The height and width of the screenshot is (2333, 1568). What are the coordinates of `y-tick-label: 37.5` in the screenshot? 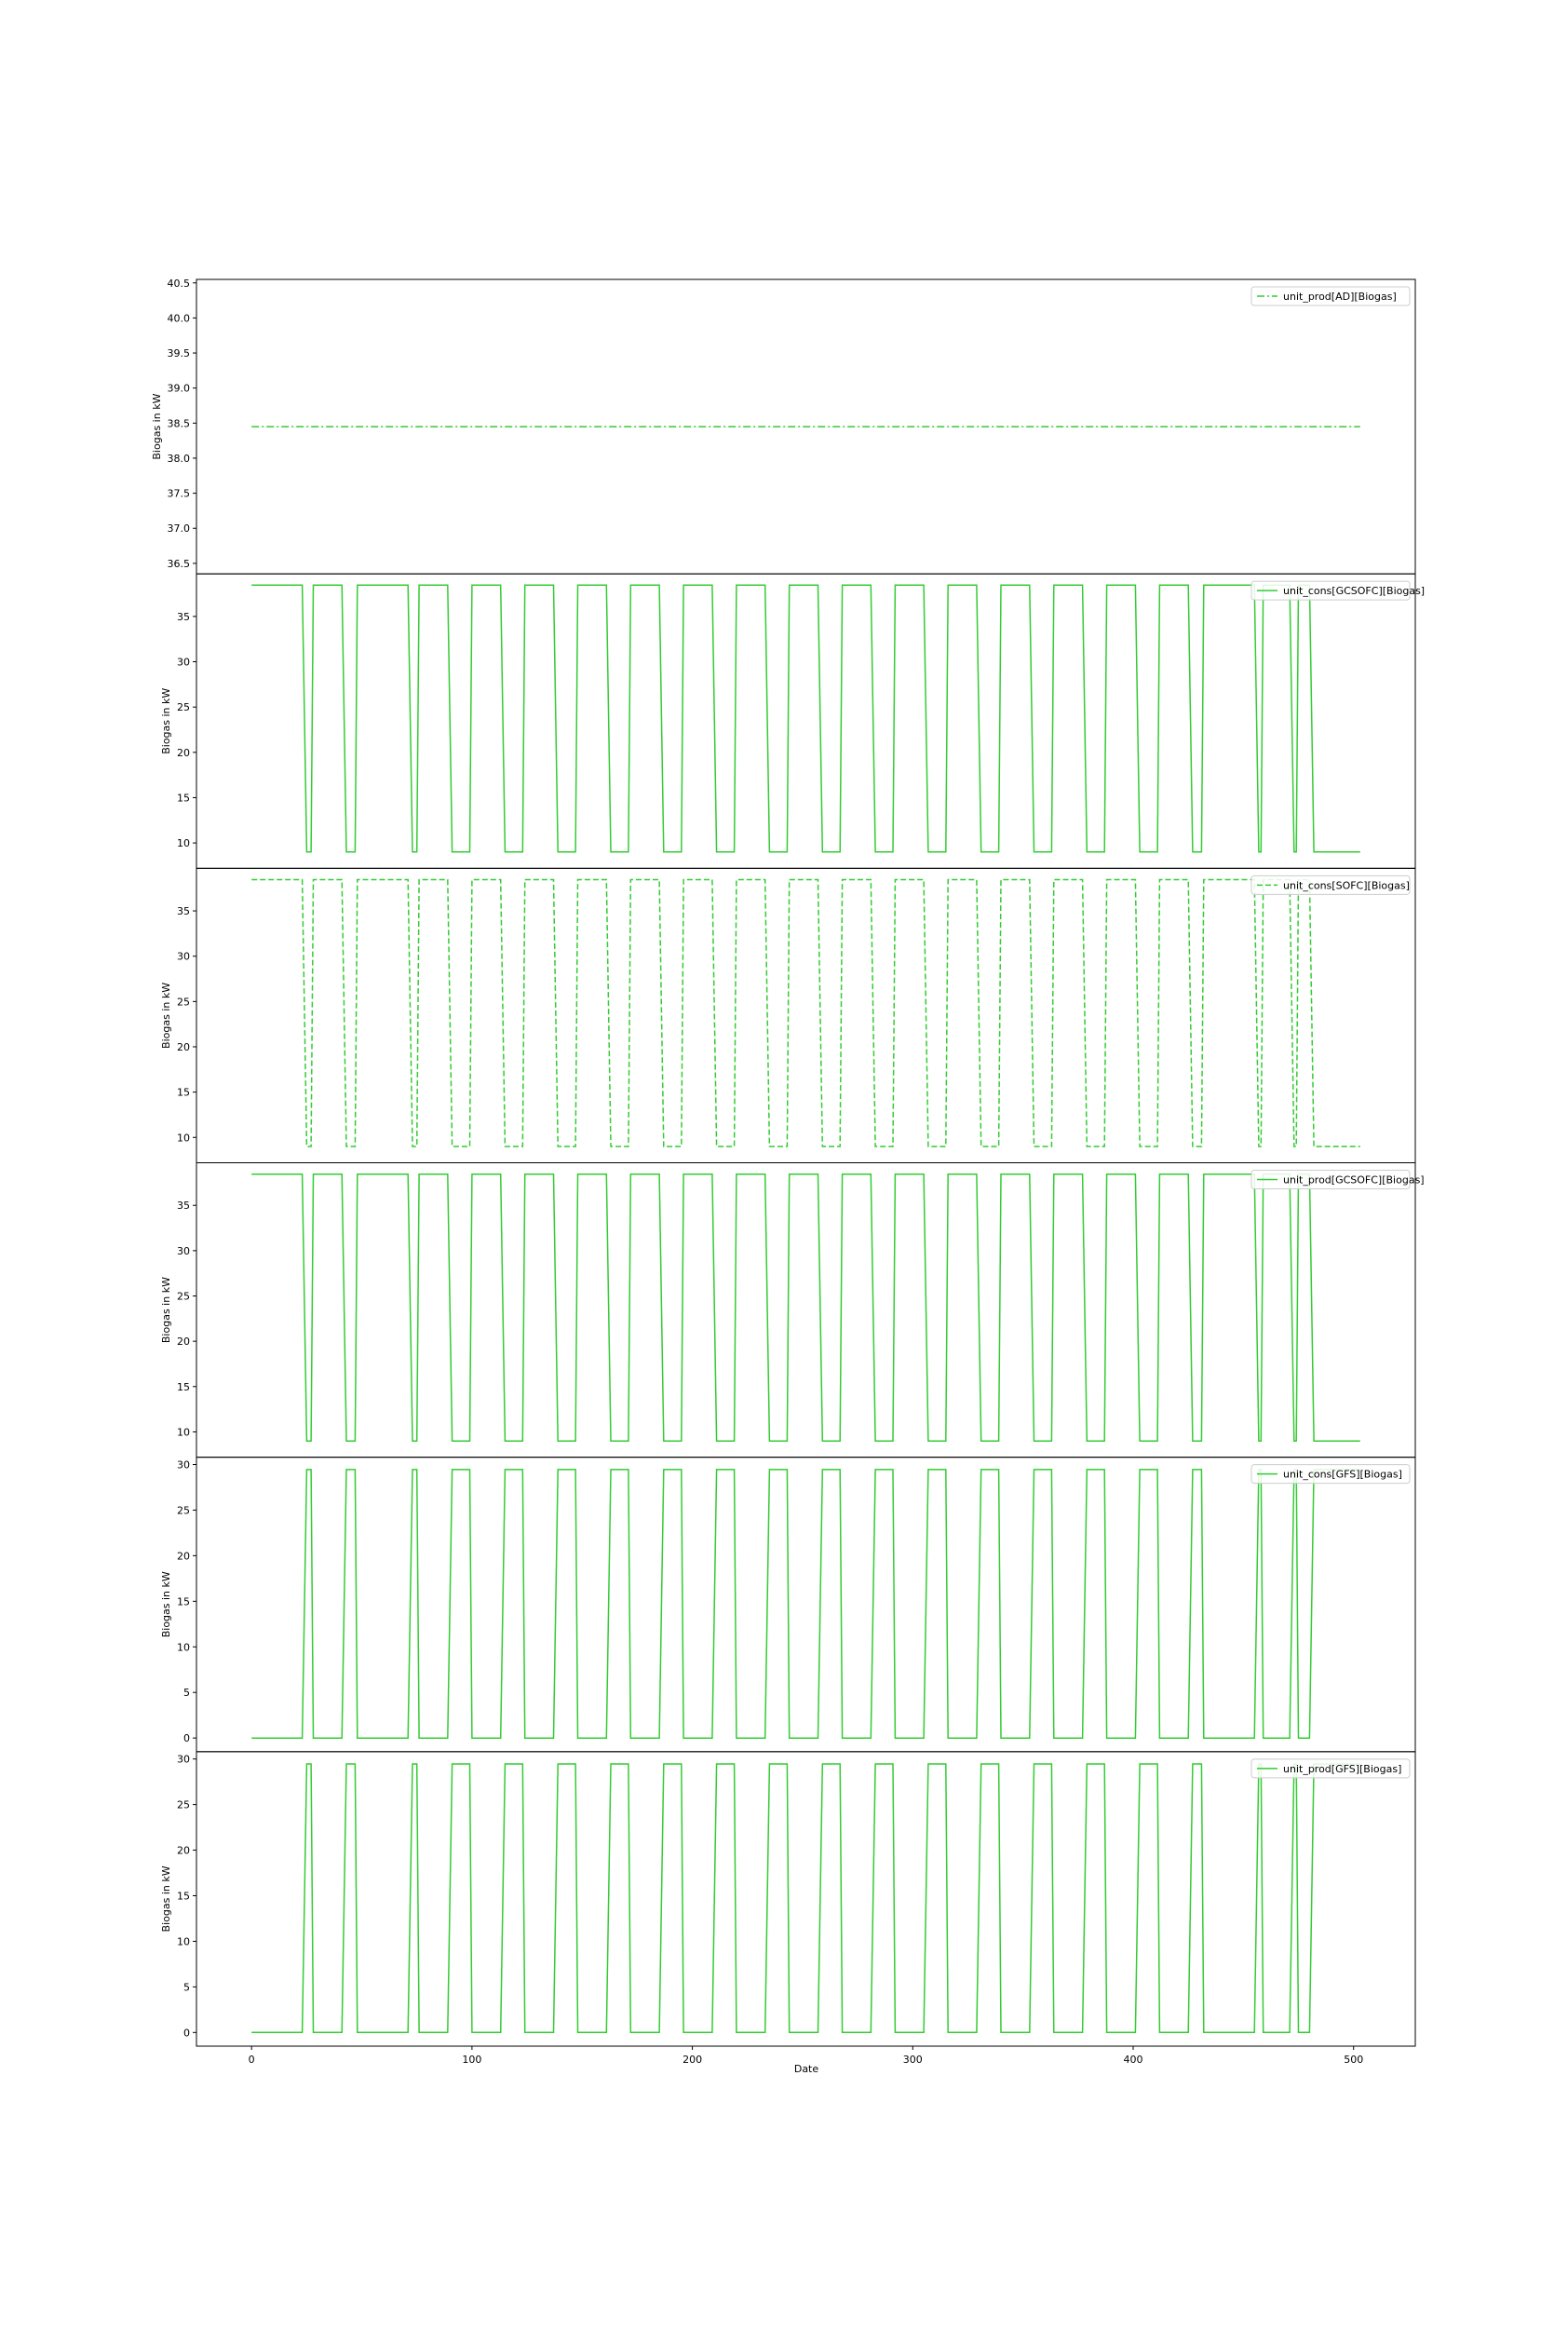 It's located at (179, 494).